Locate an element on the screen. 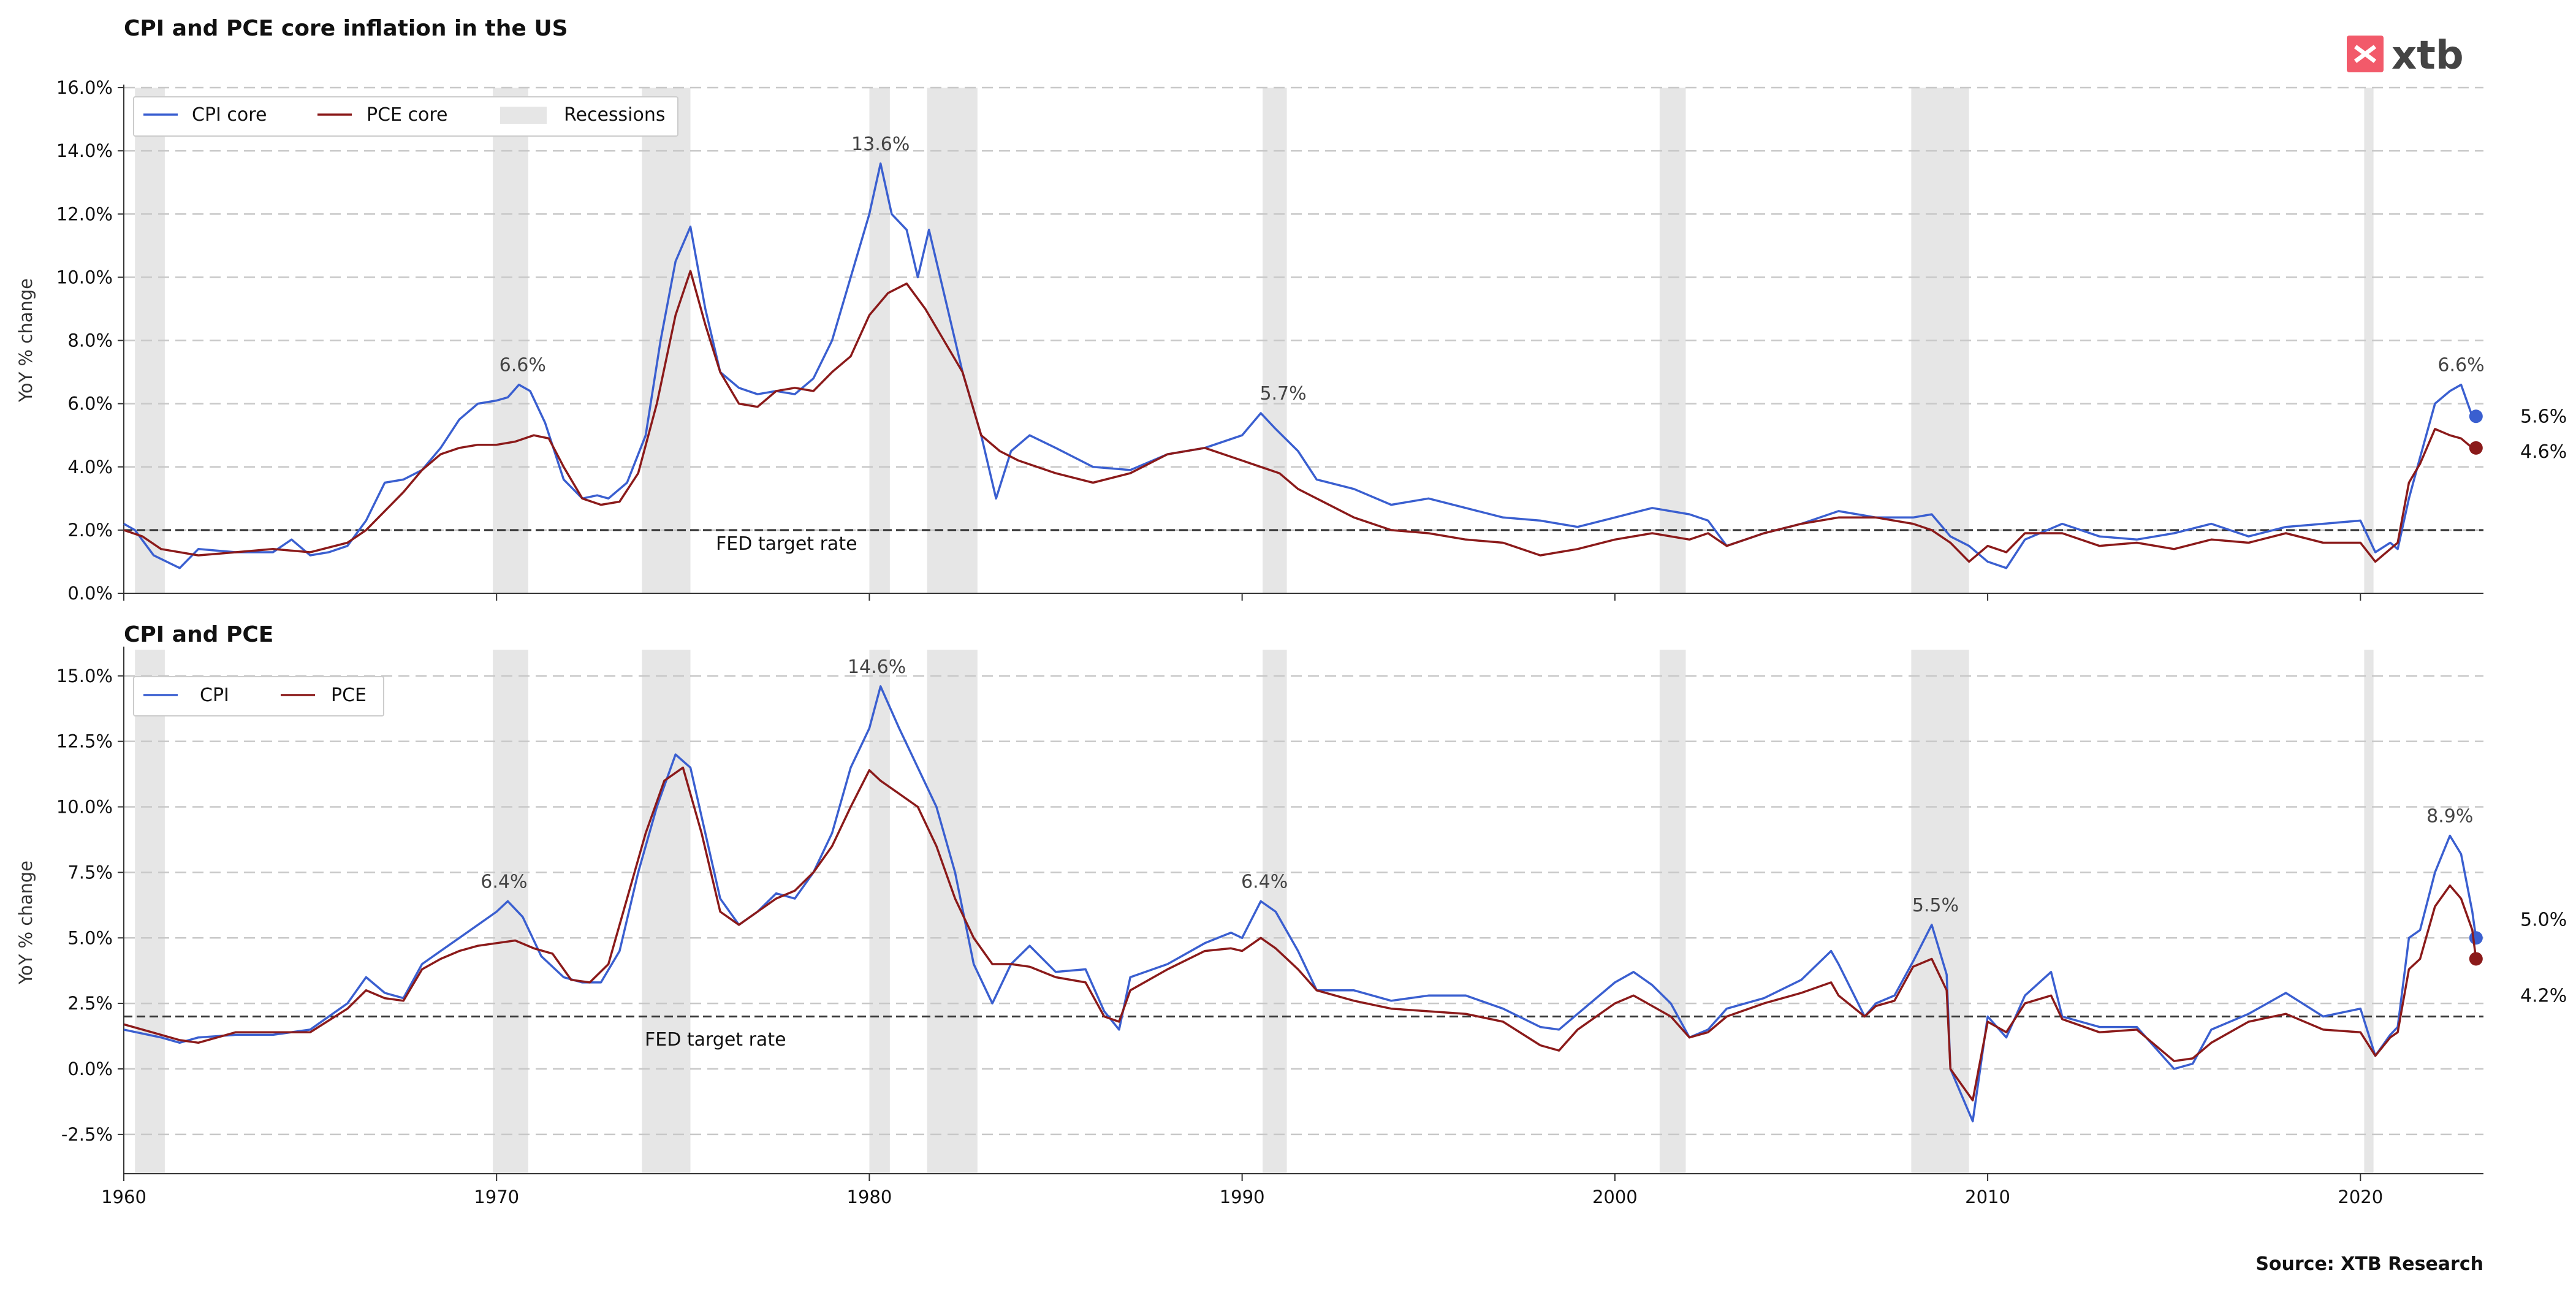  xtb-logo: xtb is located at coordinates (2405, 55).